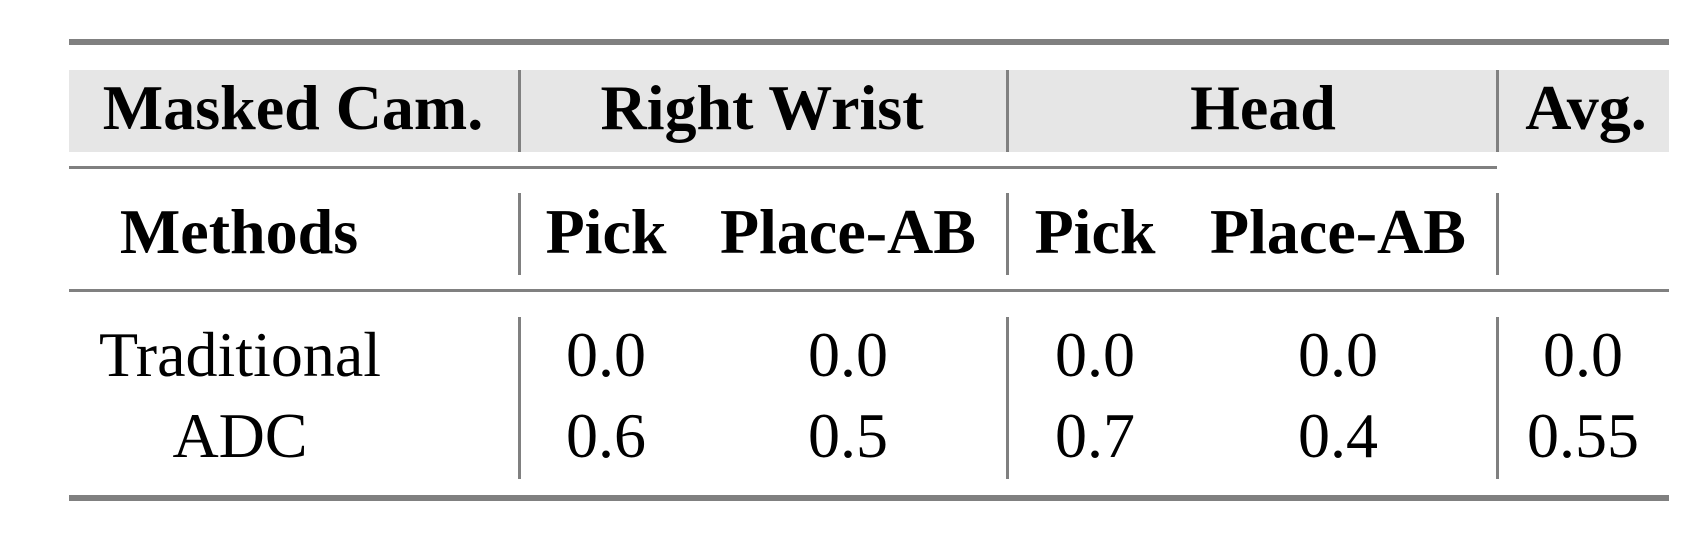 Image resolution: width=1698 pixels, height=536 pixels. I want to click on method-name: Traditional, so click(240, 354).